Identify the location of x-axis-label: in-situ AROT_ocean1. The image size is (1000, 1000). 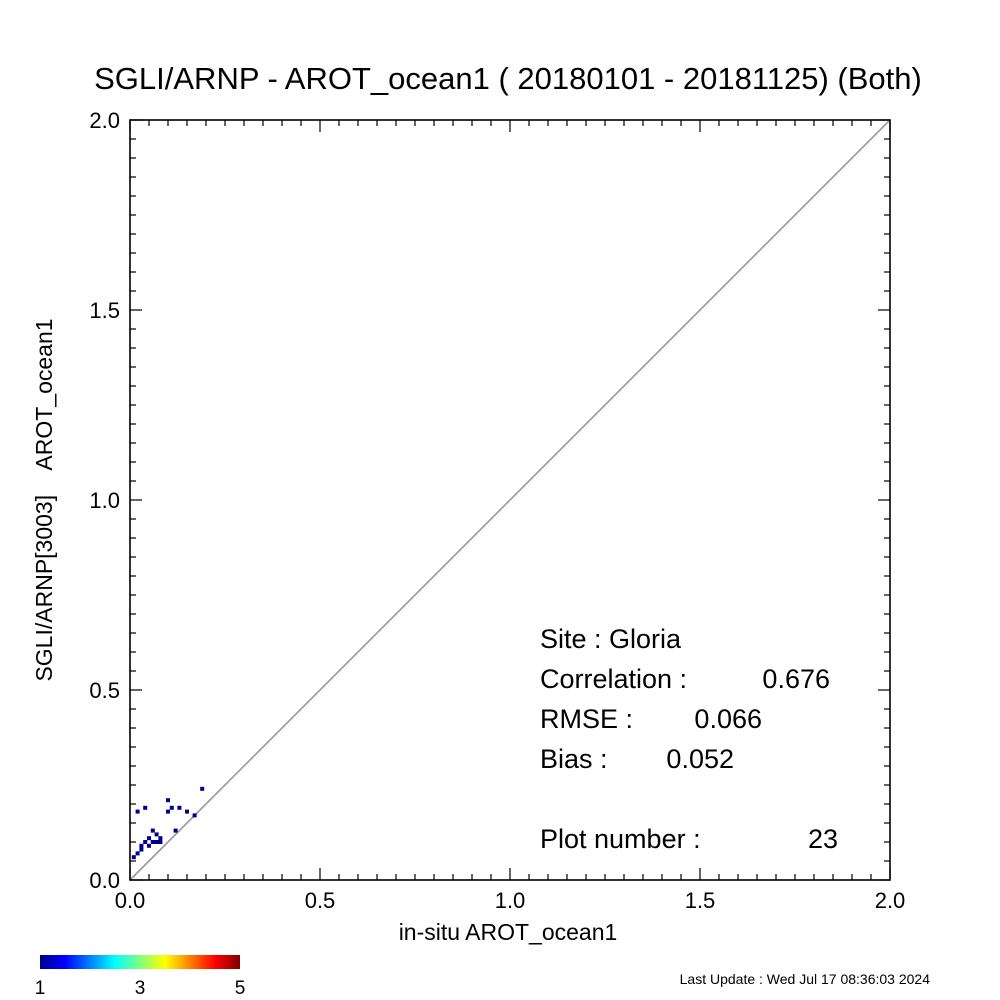
(508, 932).